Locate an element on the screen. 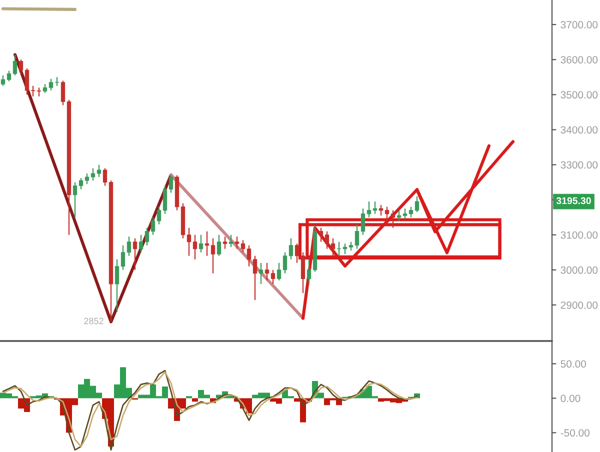 This screenshot has height=452, width=600. y-tick-label: 3400.00 is located at coordinates (579, 130).